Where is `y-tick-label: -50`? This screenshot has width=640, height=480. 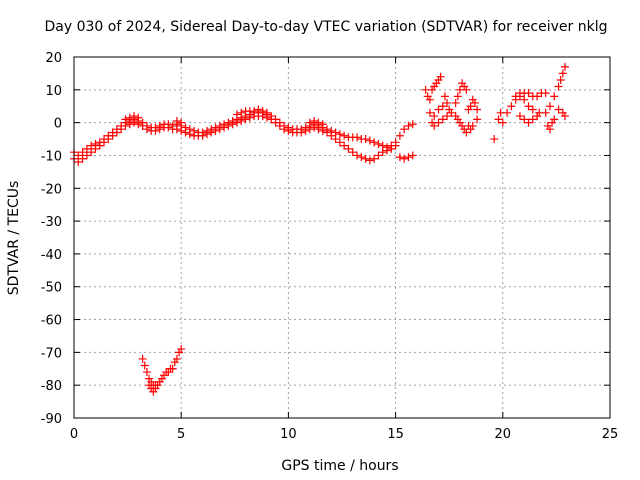 y-tick-label: -50 is located at coordinates (51, 288).